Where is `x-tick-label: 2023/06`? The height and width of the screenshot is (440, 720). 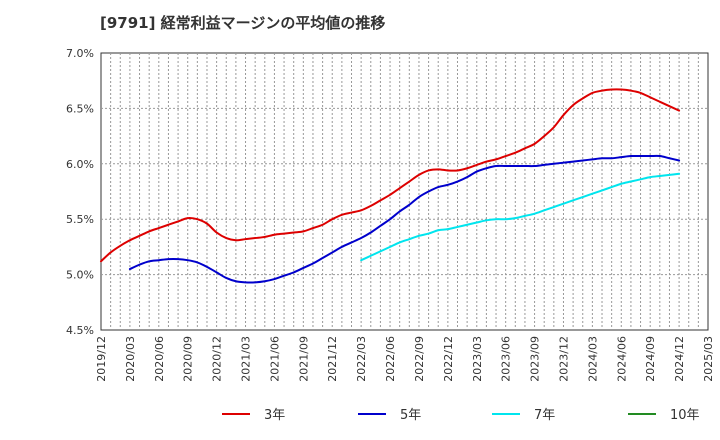 x-tick-label: 2023/06 is located at coordinates (506, 359).